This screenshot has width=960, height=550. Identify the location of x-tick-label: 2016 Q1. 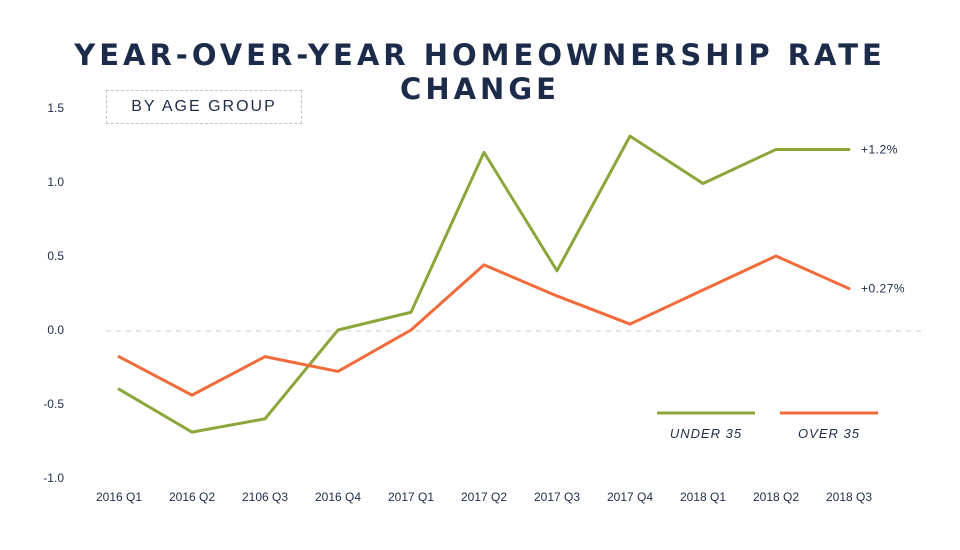
(119, 497).